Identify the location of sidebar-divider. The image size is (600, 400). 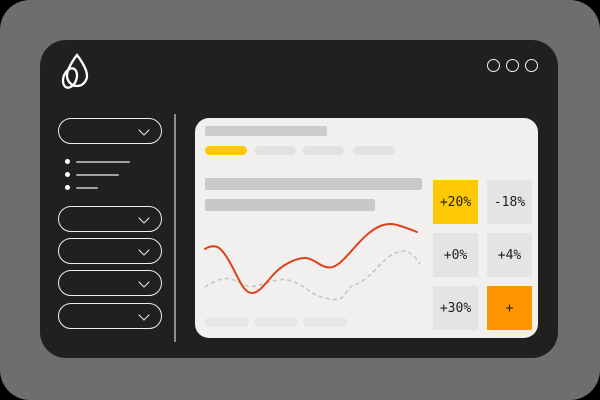
(175, 228).